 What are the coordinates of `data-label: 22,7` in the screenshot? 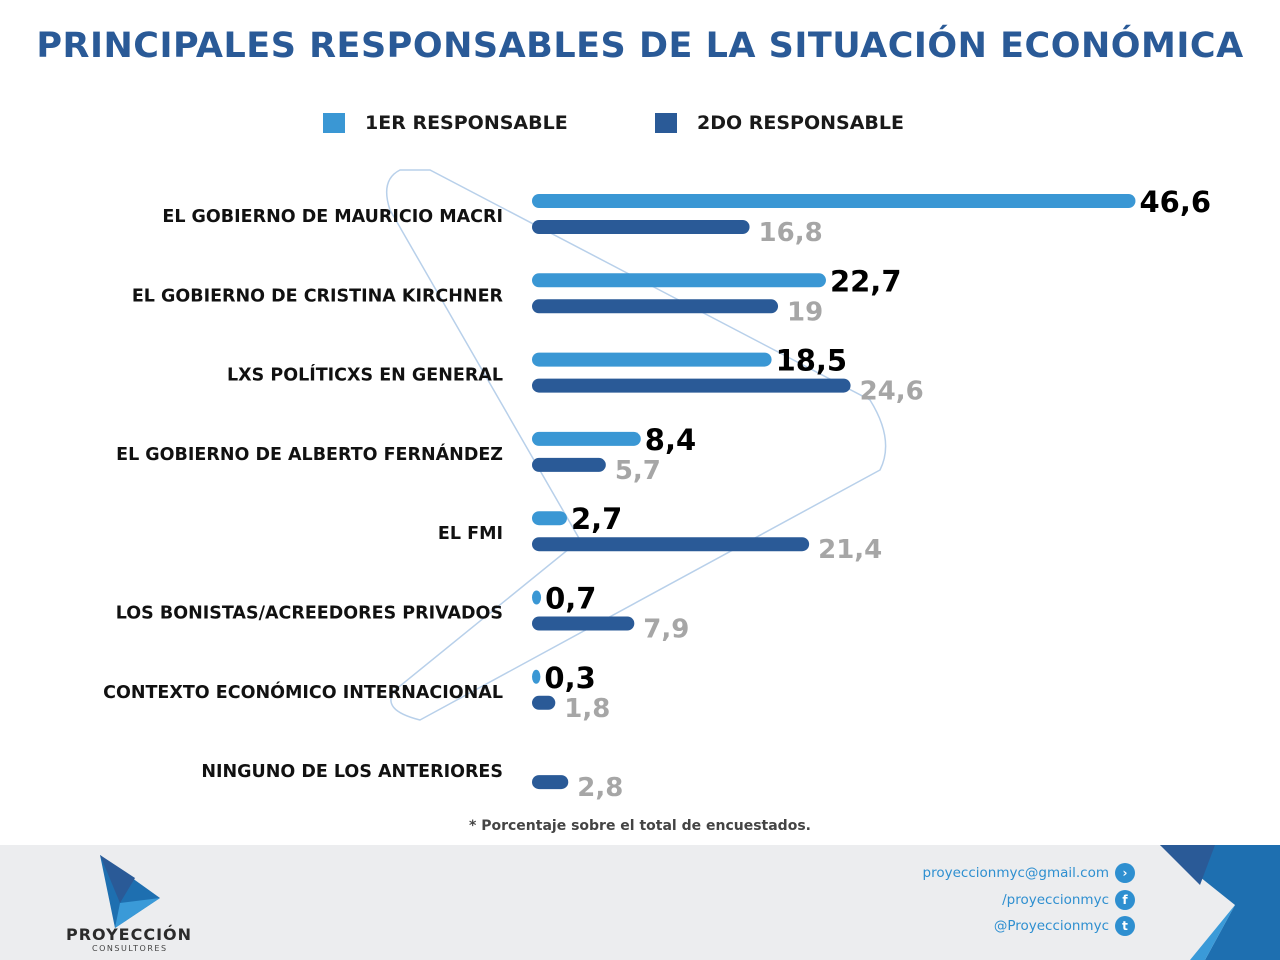 It's located at (866, 281).